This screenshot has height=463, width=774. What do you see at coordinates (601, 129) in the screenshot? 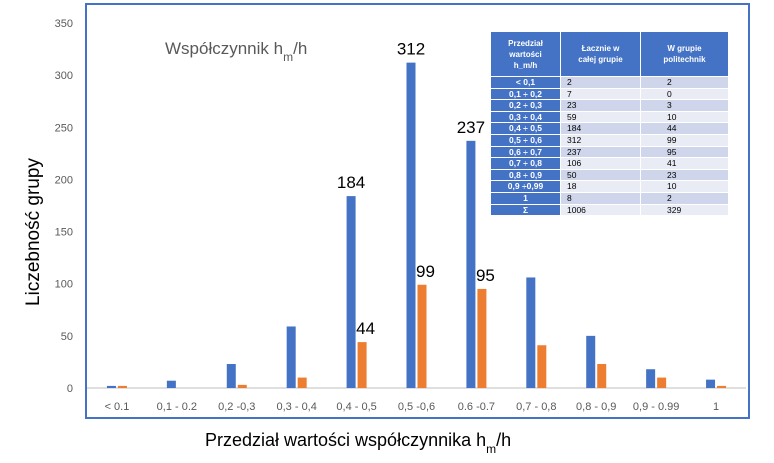
I see `table-cell: 184` at bounding box center [601, 129].